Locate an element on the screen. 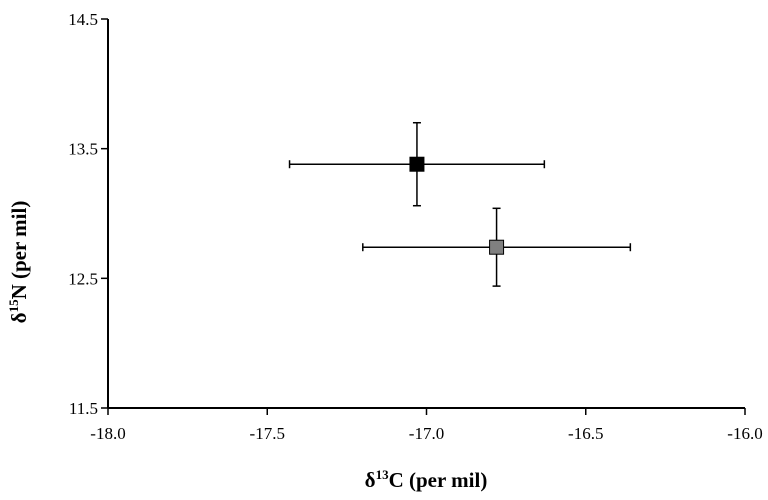 The width and height of the screenshot is (768, 500). x-tick-label: -16.5 is located at coordinates (585, 433).